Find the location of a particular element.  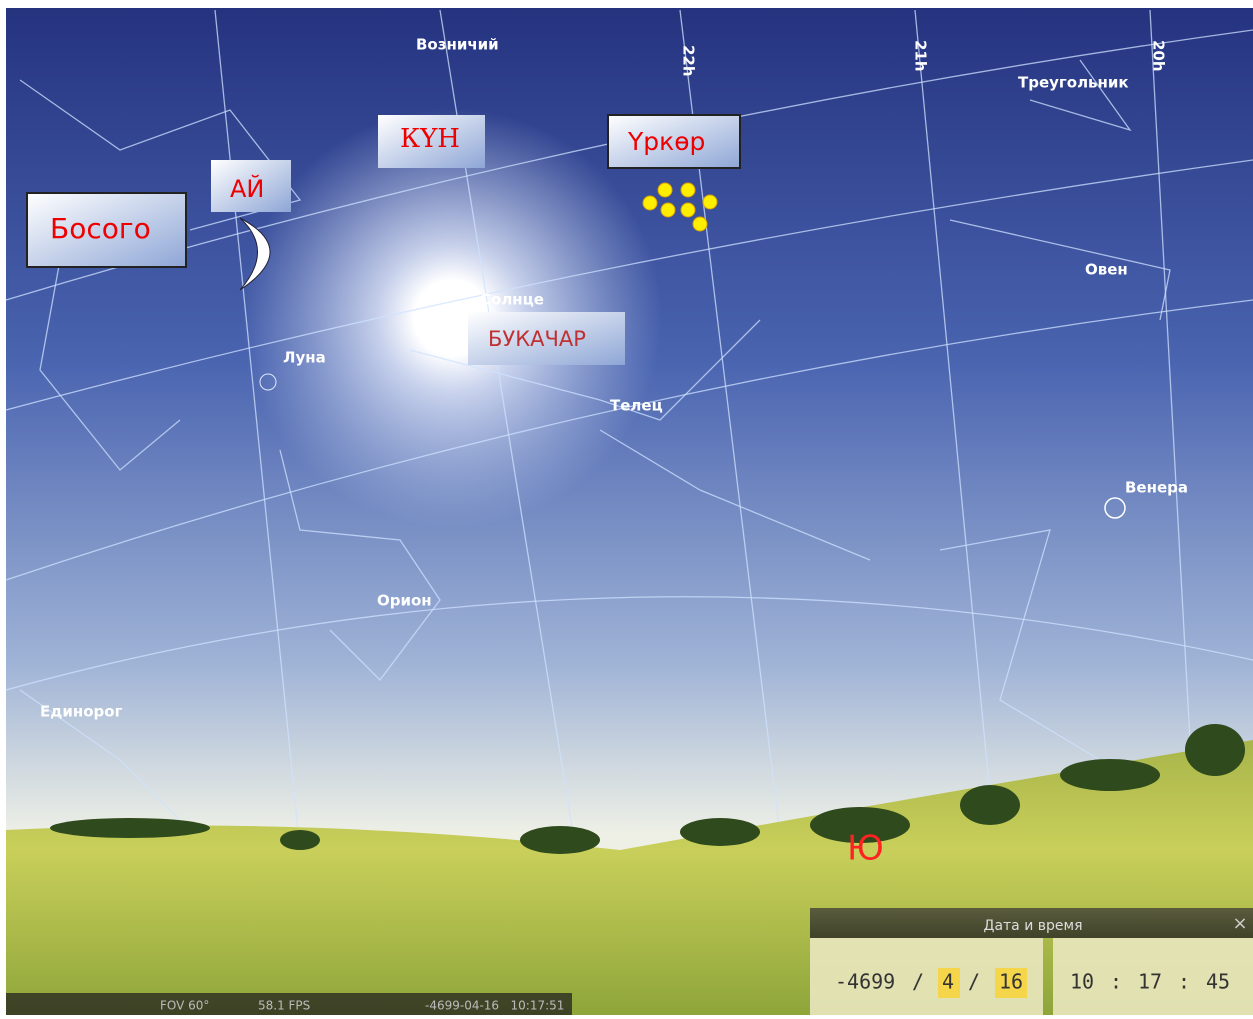

fov: FOV 60° is located at coordinates (184, 1006).